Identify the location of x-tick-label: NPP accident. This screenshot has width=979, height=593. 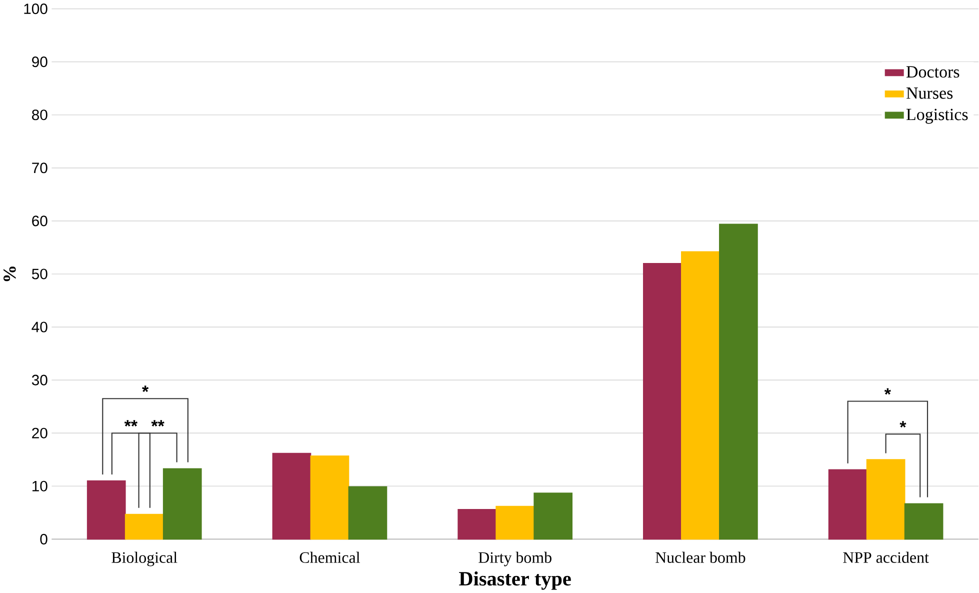
(886, 557).